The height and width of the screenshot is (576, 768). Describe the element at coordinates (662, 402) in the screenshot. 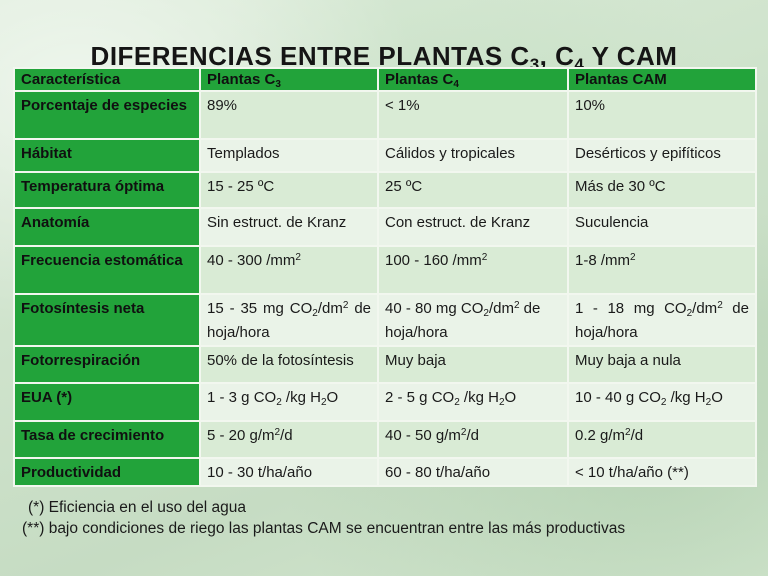

I see `cell-cam: 10 - 40 g CO2 /kg H2O` at that location.